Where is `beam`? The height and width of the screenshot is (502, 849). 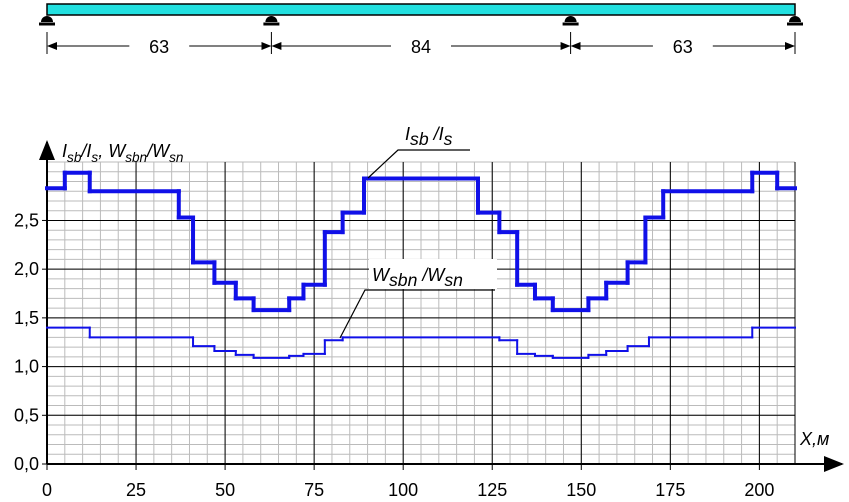 beam is located at coordinates (421, 9).